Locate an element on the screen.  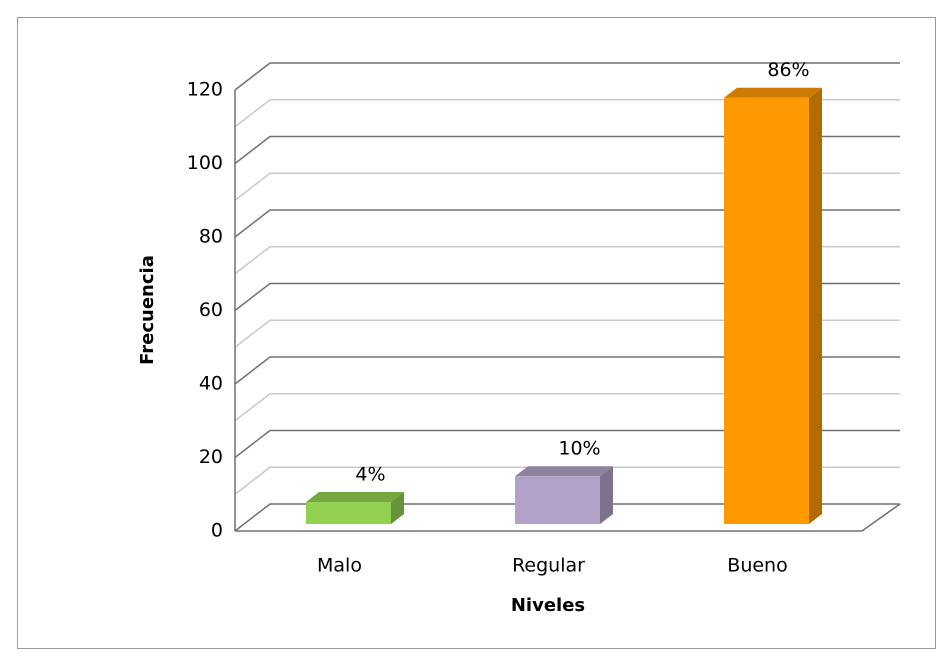
x-tick-label: Bueno is located at coordinates (757, 566).